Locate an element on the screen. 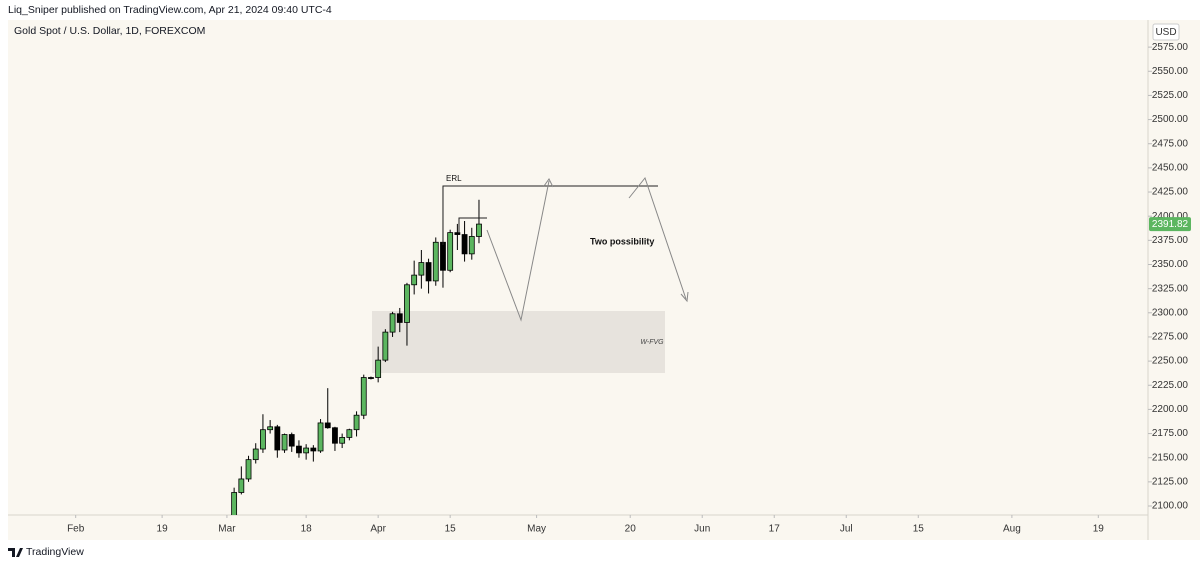 The image size is (1200, 565). x-tick-label: 17 is located at coordinates (775, 529).